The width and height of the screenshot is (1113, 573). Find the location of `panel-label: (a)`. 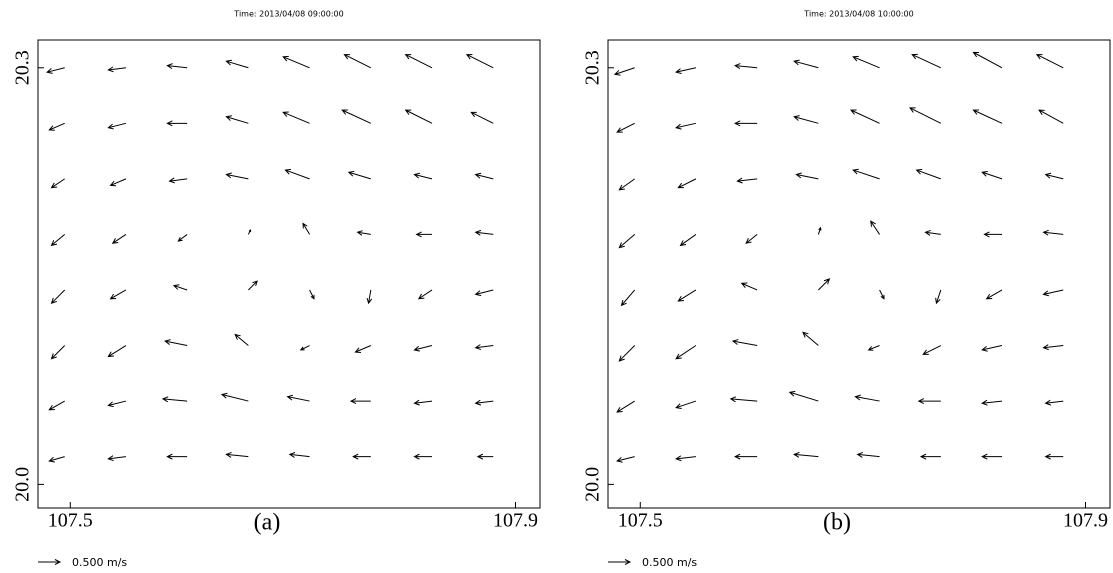

panel-label: (a) is located at coordinates (267, 523).